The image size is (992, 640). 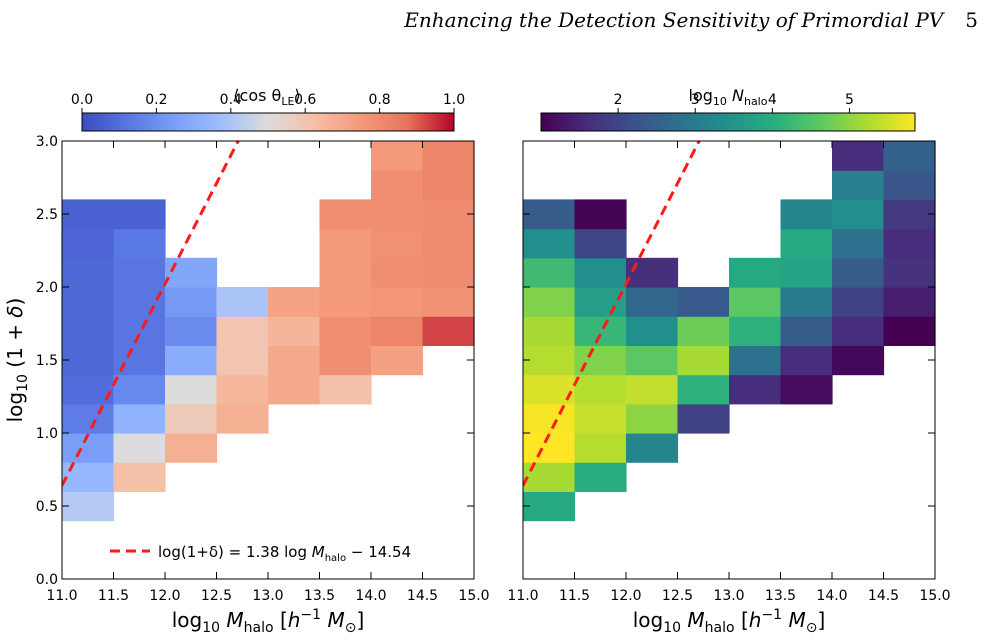 What do you see at coordinates (47, 288) in the screenshot?
I see `y-tick-label: 2.0` at bounding box center [47, 288].